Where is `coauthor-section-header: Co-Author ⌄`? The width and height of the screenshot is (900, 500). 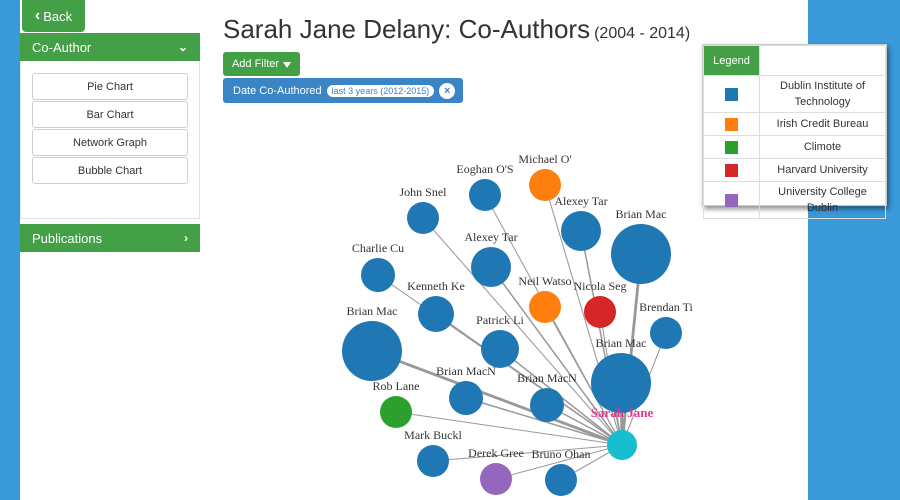
coauthor-section-header: Co-Author ⌄ is located at coordinates (110, 47).